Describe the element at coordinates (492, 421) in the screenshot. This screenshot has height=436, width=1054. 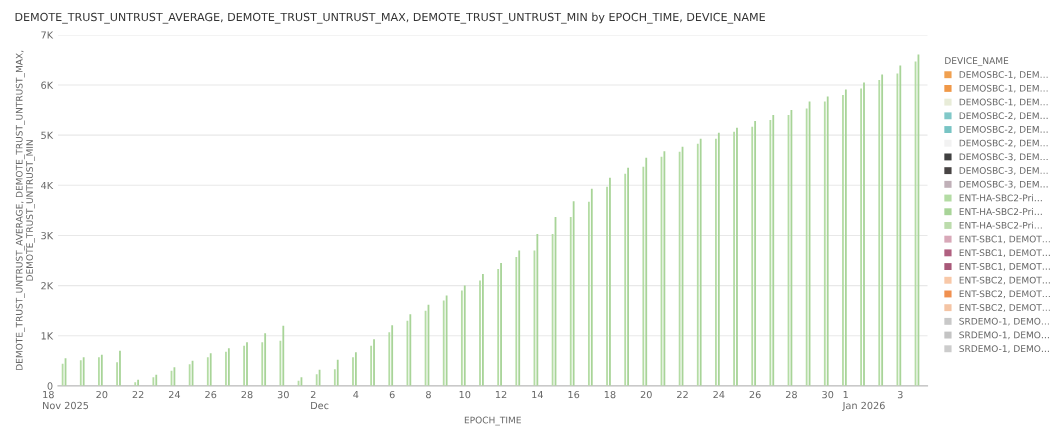
I see `x-axis-title: EPOCH_TIME` at that location.